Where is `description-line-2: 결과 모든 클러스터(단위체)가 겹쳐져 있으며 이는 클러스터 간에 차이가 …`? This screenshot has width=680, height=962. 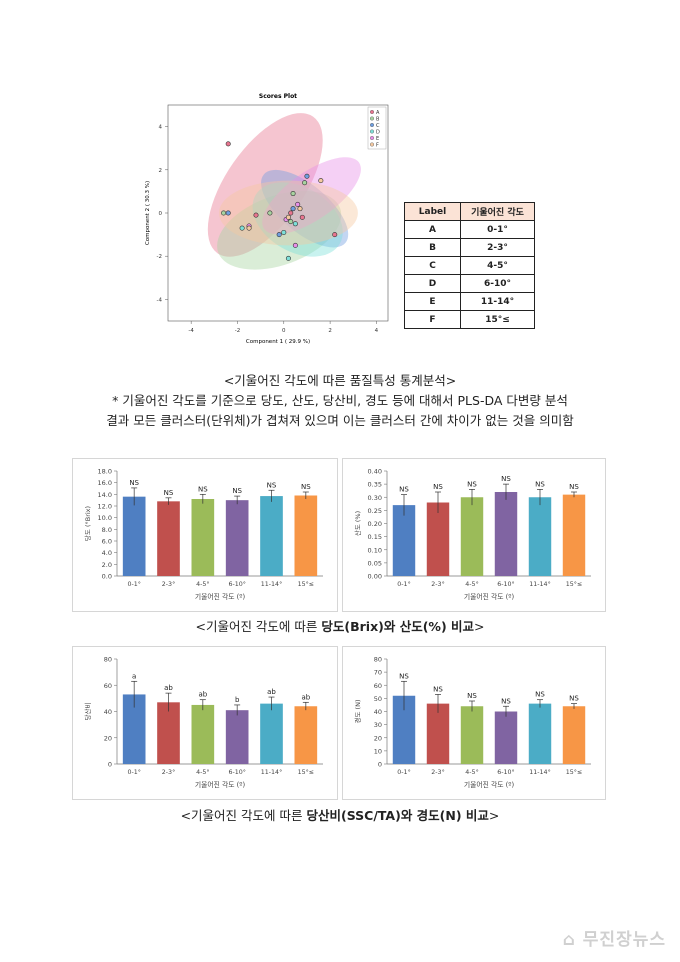 description-line-2: 결과 모든 클러스터(단위체)가 겹쳐져 있으며 이는 클러스터 간에 차이가 … is located at coordinates (340, 420).